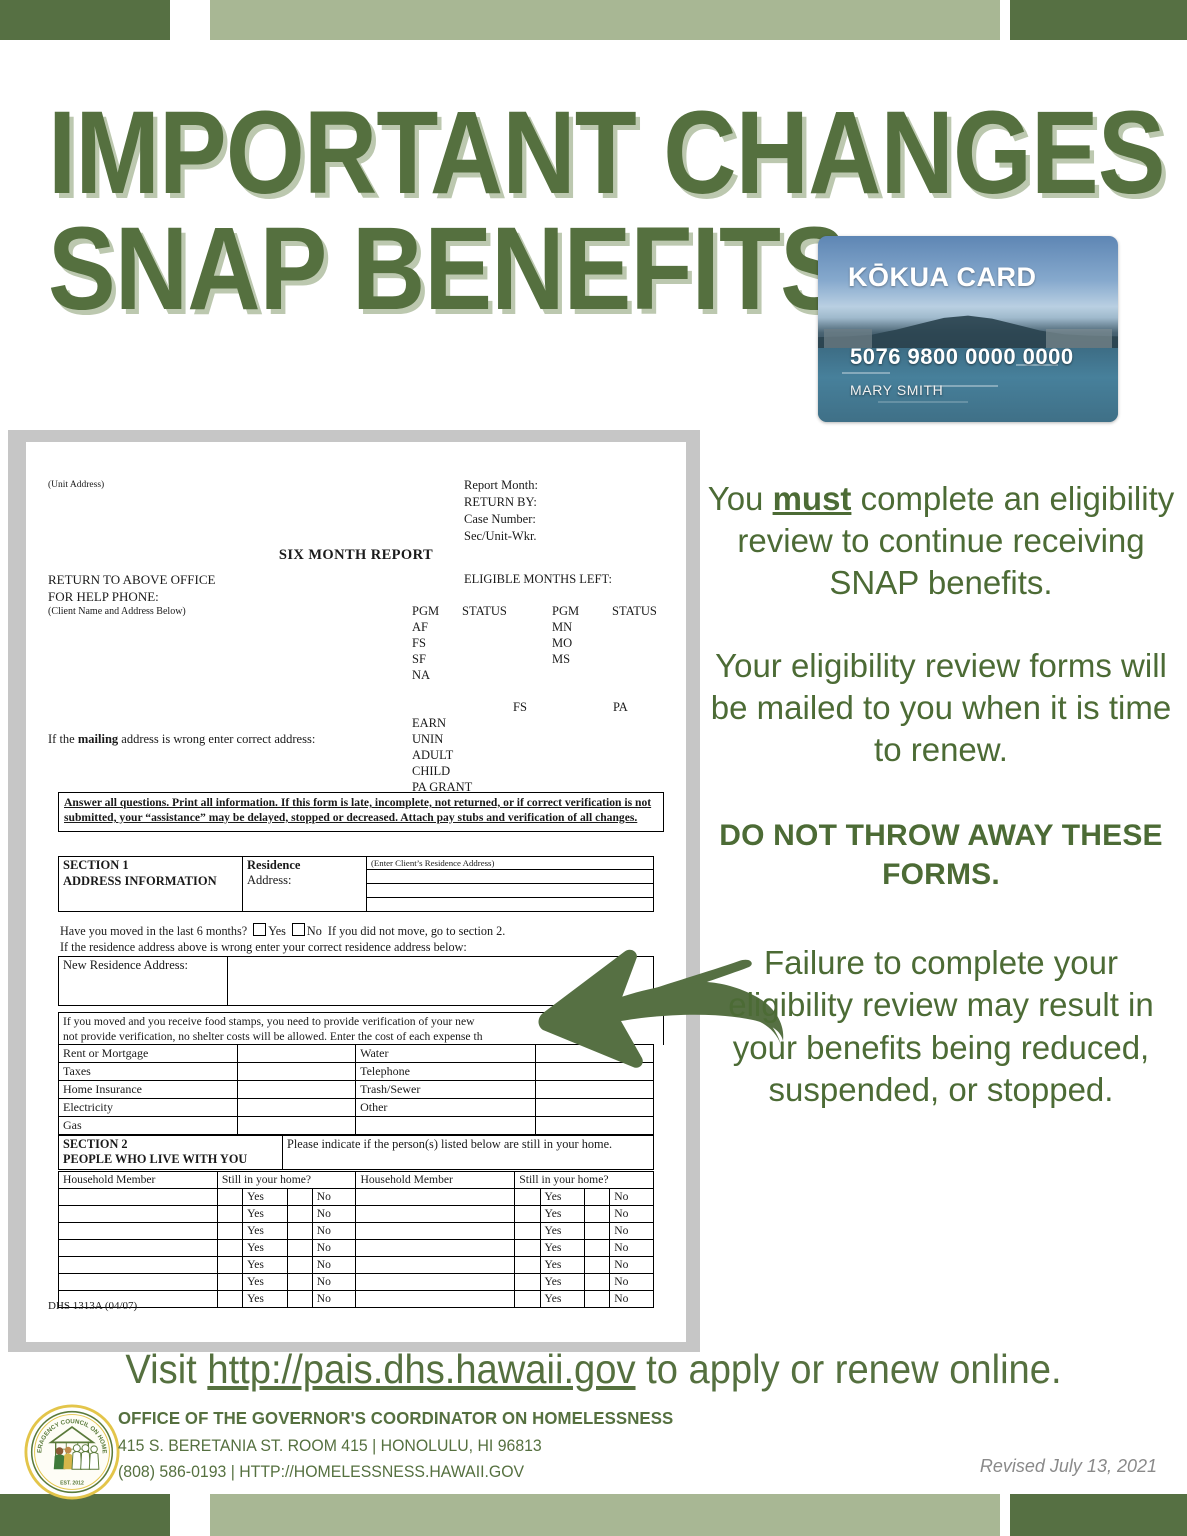 Image resolution: width=1187 pixels, height=1536 pixels. I want to click on moved-followup-label: If you did not move, go to section 2., so click(416, 931).